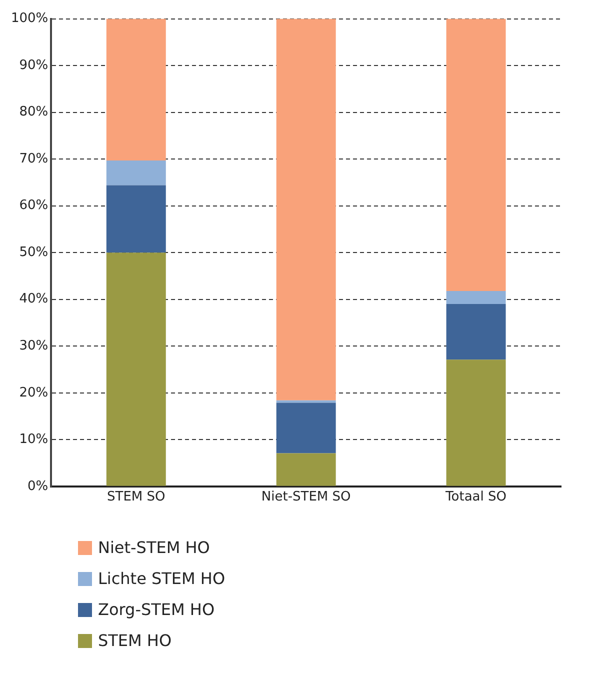 The height and width of the screenshot is (682, 589). I want to click on y-tick-label: 0%, so click(38, 486).